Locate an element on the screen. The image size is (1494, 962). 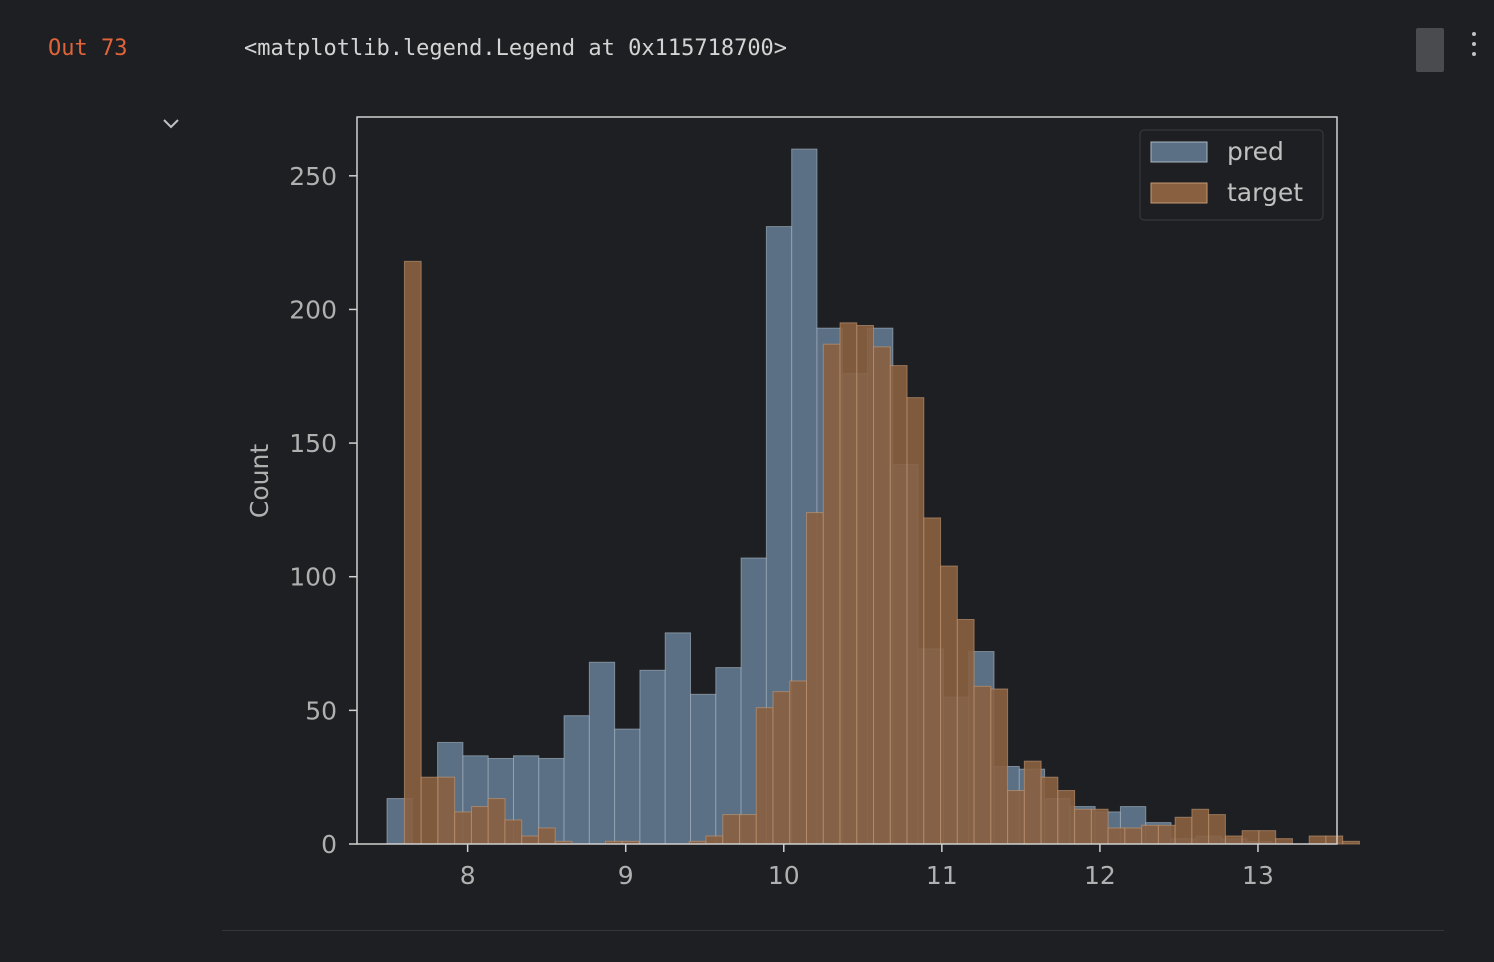
x-tick-label: 8 is located at coordinates (468, 875).